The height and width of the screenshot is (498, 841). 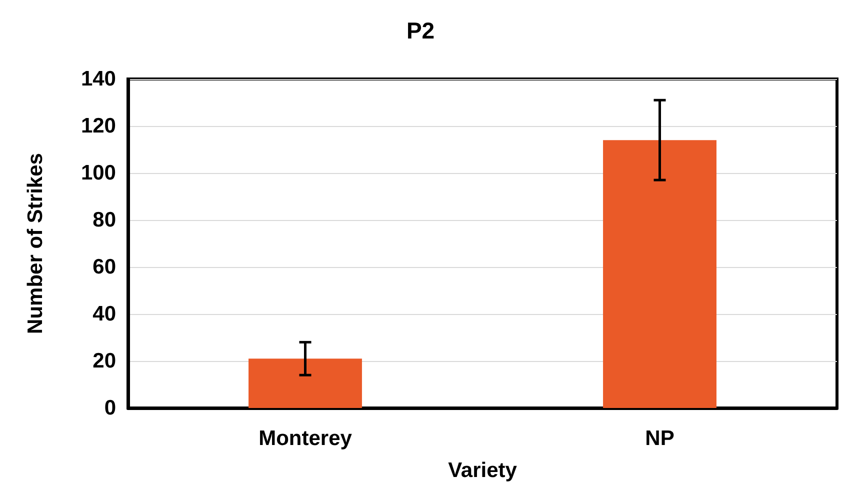 I want to click on y-tick-label: 100, so click(x=98, y=173).